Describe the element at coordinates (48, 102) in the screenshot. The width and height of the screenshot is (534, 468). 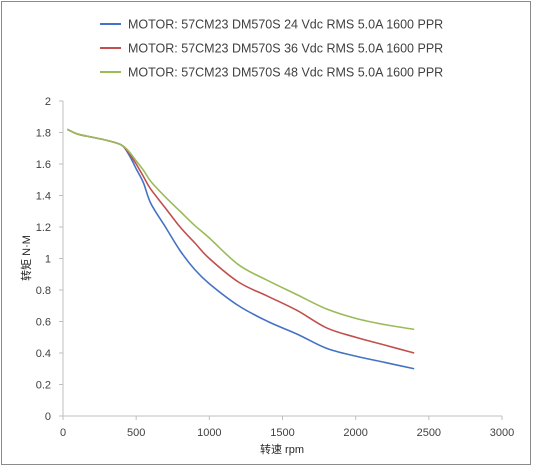
I see `y-tick-label: 2` at that location.